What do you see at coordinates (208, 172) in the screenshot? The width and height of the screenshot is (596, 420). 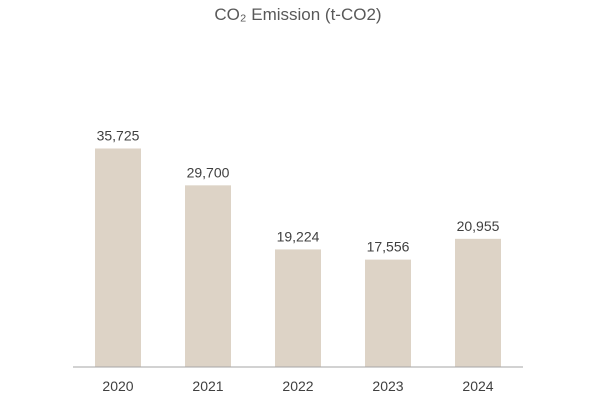 I see `data-label-2021: 29,700` at bounding box center [208, 172].